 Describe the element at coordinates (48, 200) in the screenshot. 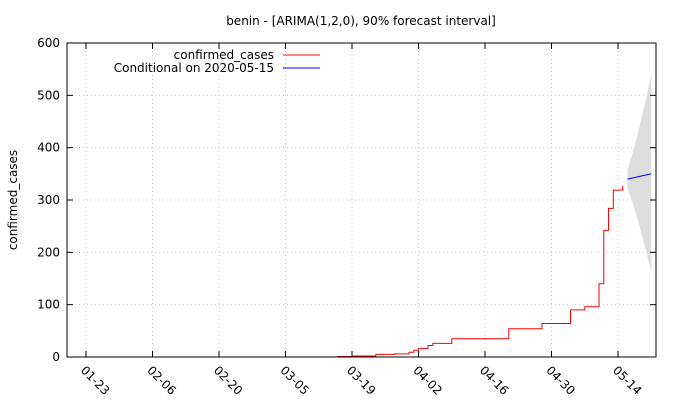

I see `y-tick-label: 300` at that location.